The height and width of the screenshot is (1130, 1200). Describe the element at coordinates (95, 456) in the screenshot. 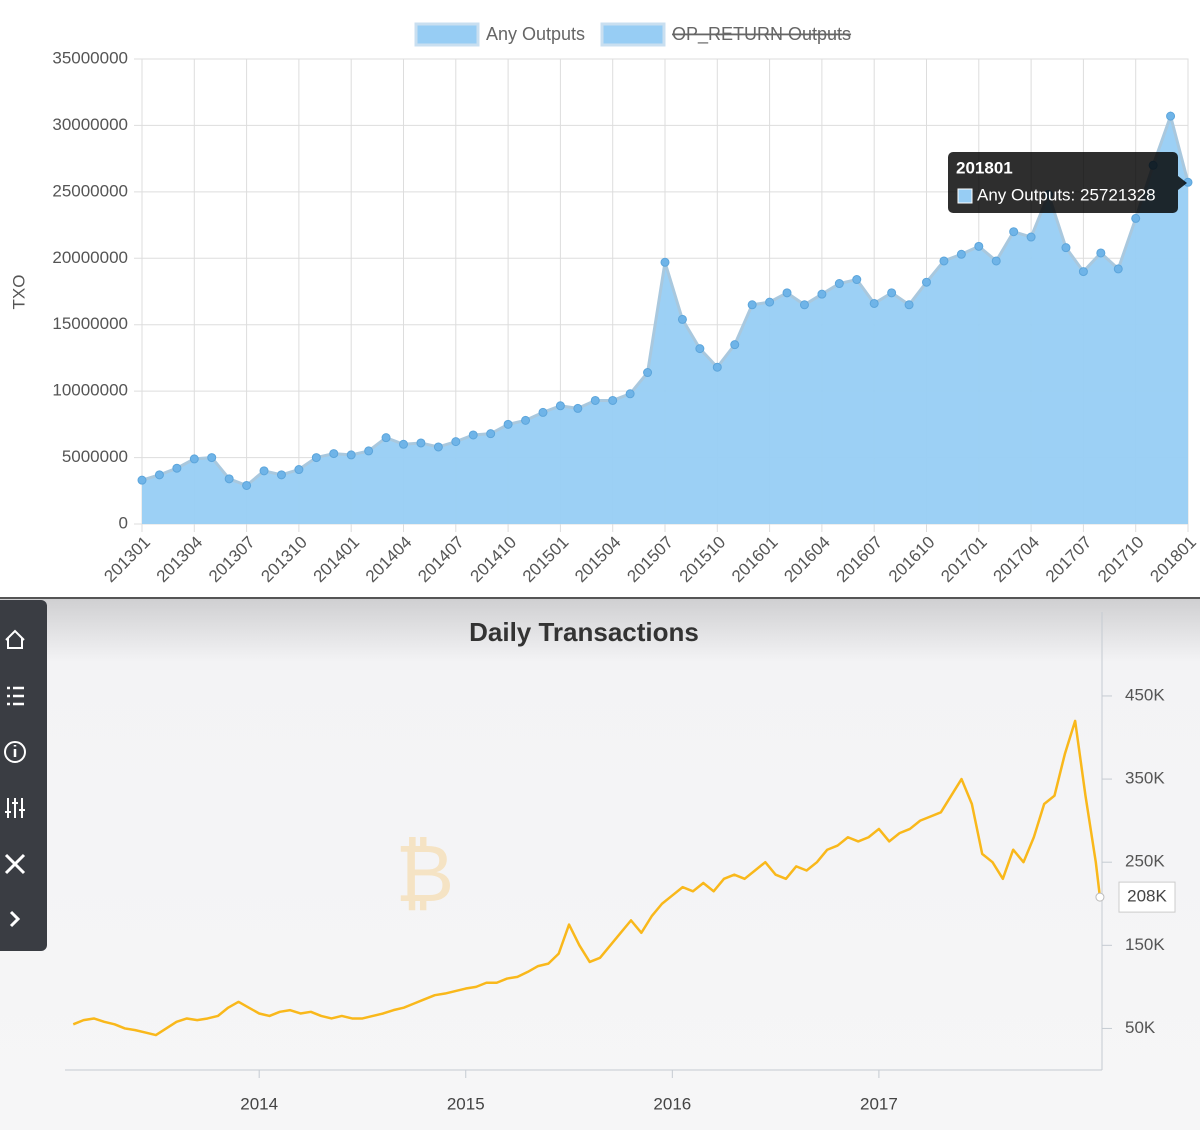

I see `y-tick-label: 5000000` at that location.